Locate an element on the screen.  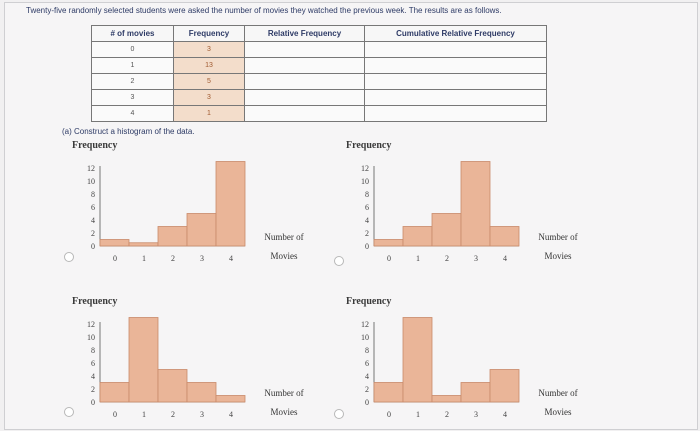
cell-frequency: 1 is located at coordinates (209, 113).